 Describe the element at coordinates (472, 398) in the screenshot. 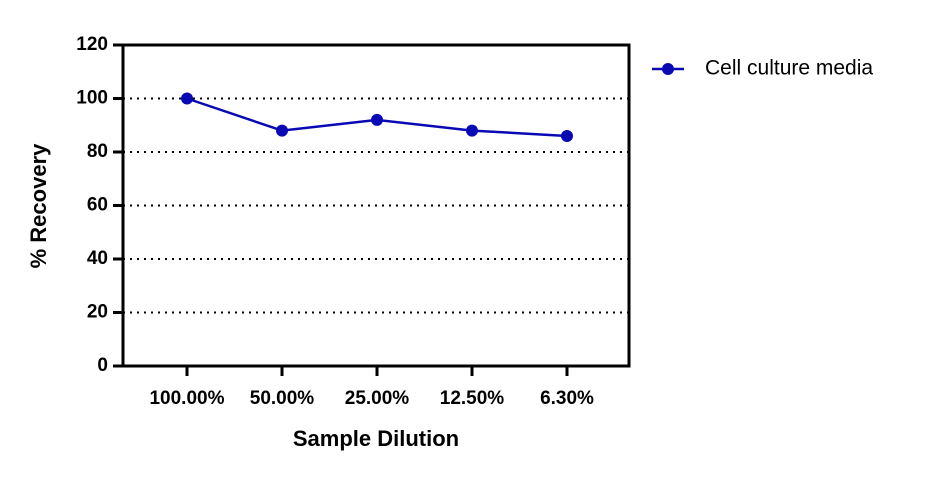

I see `x-tick-label: 12.50%` at that location.